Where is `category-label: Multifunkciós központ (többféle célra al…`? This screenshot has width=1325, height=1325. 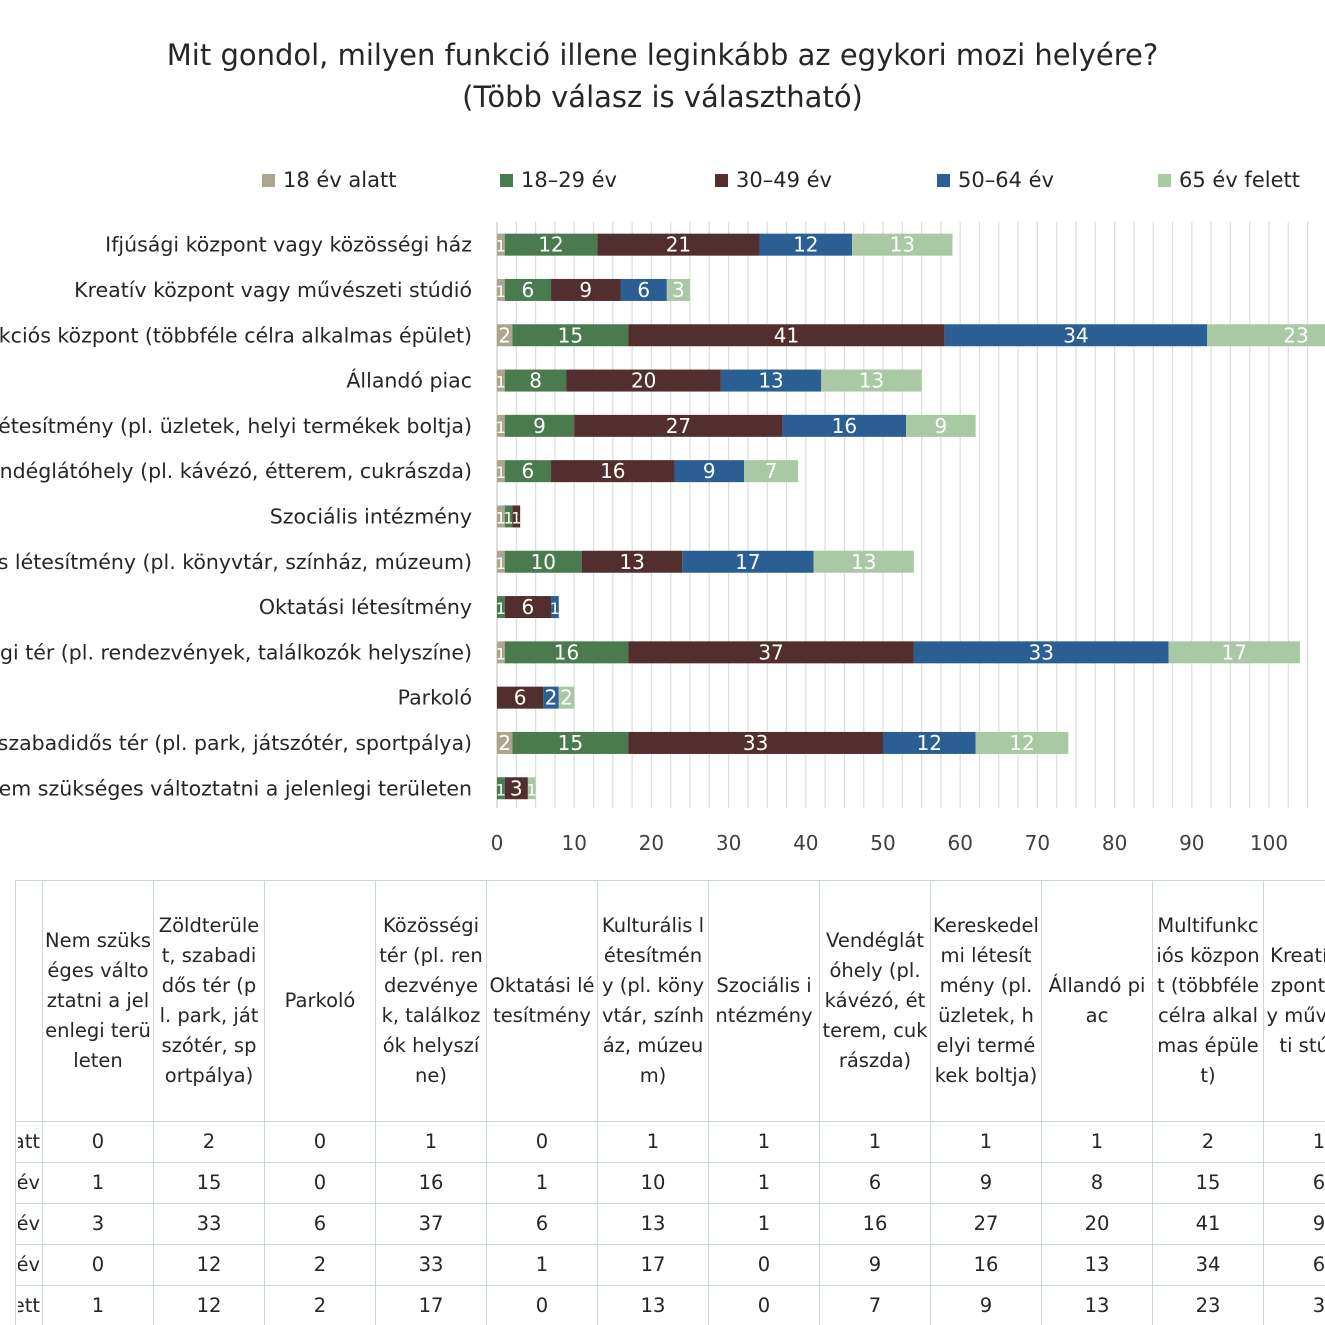 category-label: Multifunkciós központ (többféle célra al… is located at coordinates (236, 335).